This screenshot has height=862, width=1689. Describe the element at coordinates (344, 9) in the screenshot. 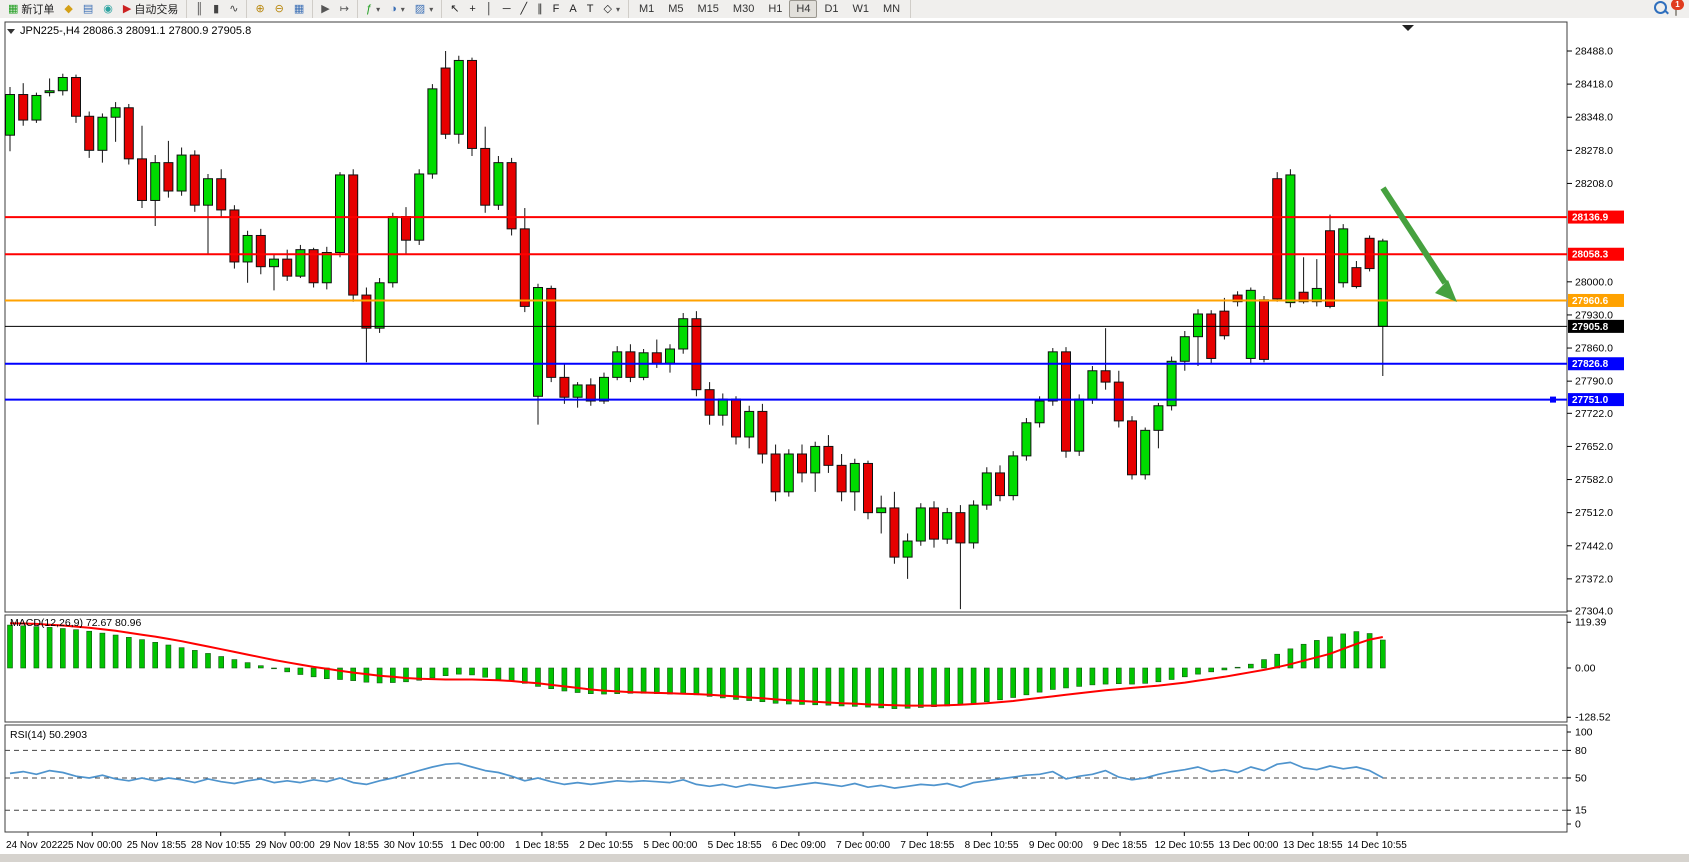

I see `chart-shift-button: ↦` at that location.